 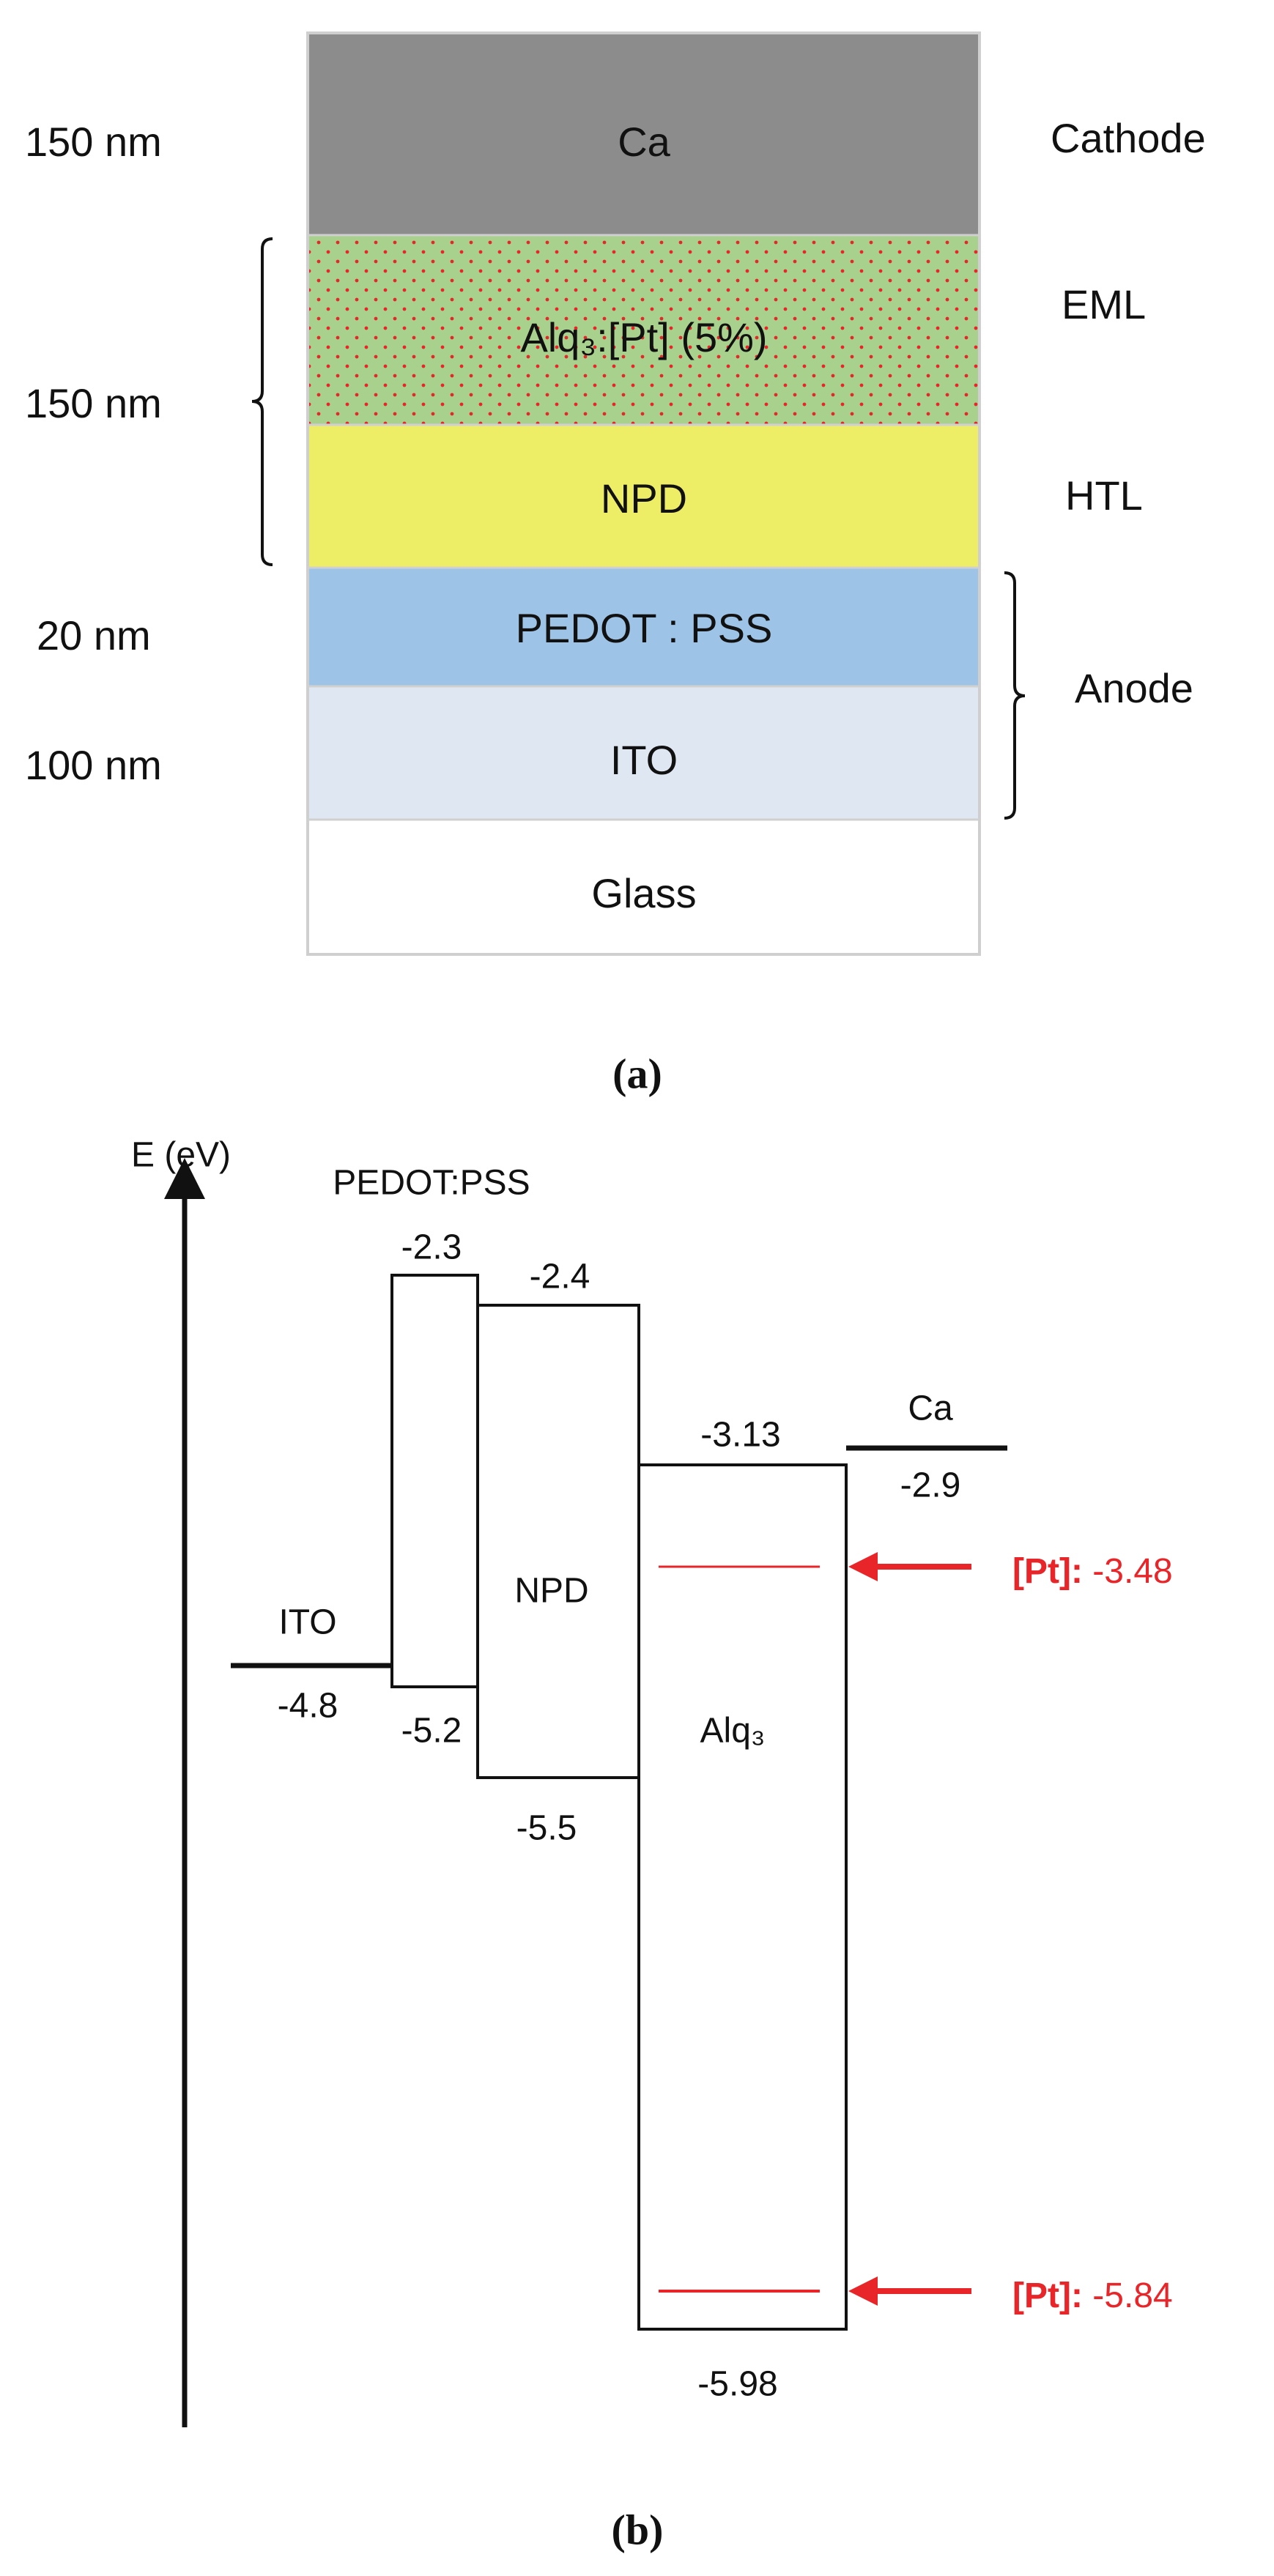 What do you see at coordinates (551, 1591) in the screenshot?
I see `material-label: NPD` at bounding box center [551, 1591].